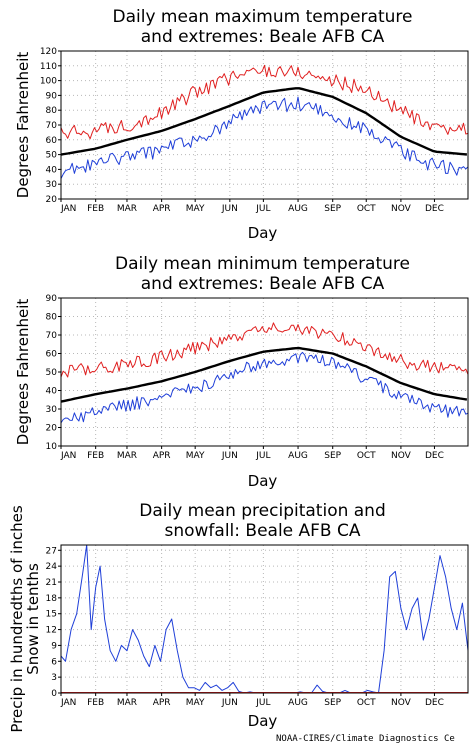 This screenshot has height=745, width=472. I want to click on y-tick-label: 6, so click(54, 662).